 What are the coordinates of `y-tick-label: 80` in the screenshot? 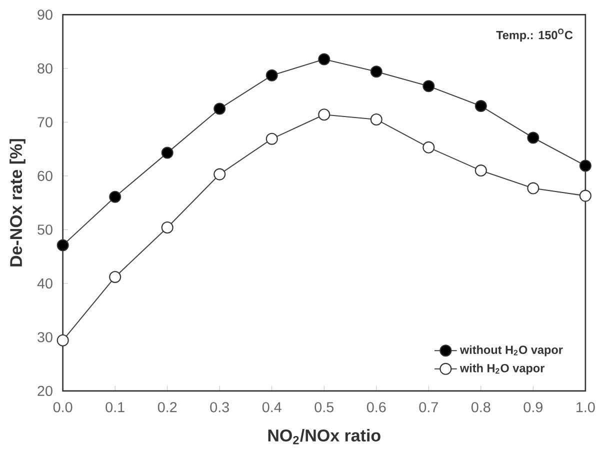 It's located at (45, 68).